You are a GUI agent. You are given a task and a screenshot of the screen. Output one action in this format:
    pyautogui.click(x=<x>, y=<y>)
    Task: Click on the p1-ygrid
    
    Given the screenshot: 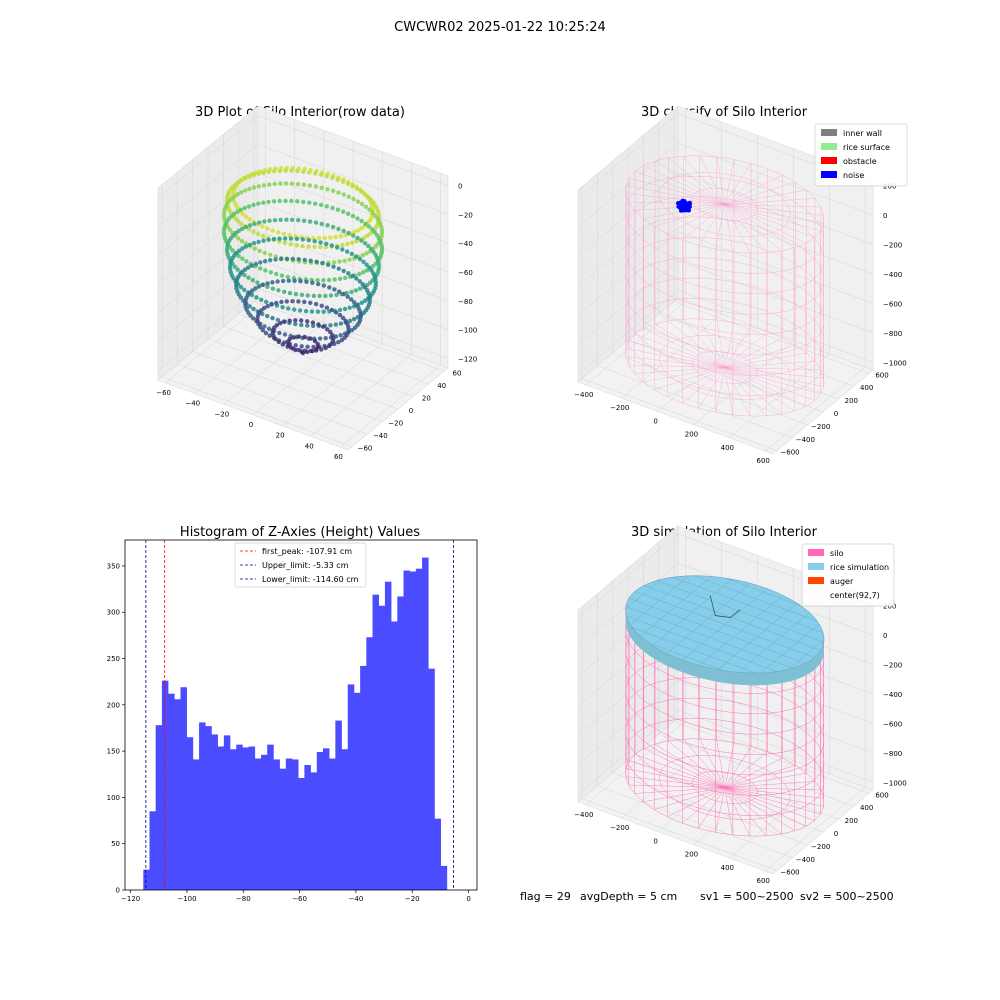 What is the action you would take?
    pyautogui.click(x=333, y=349)
    